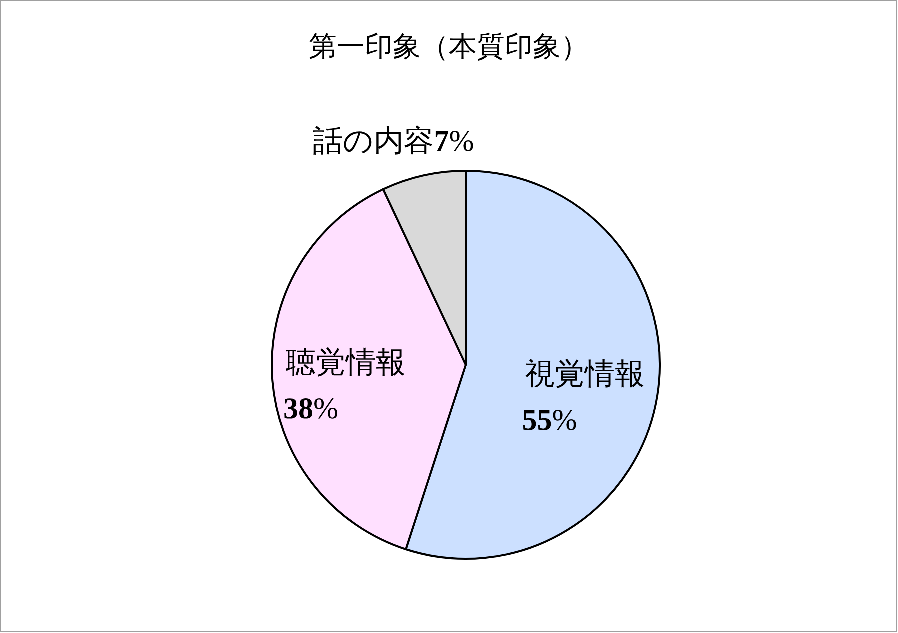 This screenshot has width=898, height=633. I want to click on chart-title: 第一印象（本質印象）, so click(449, 47).